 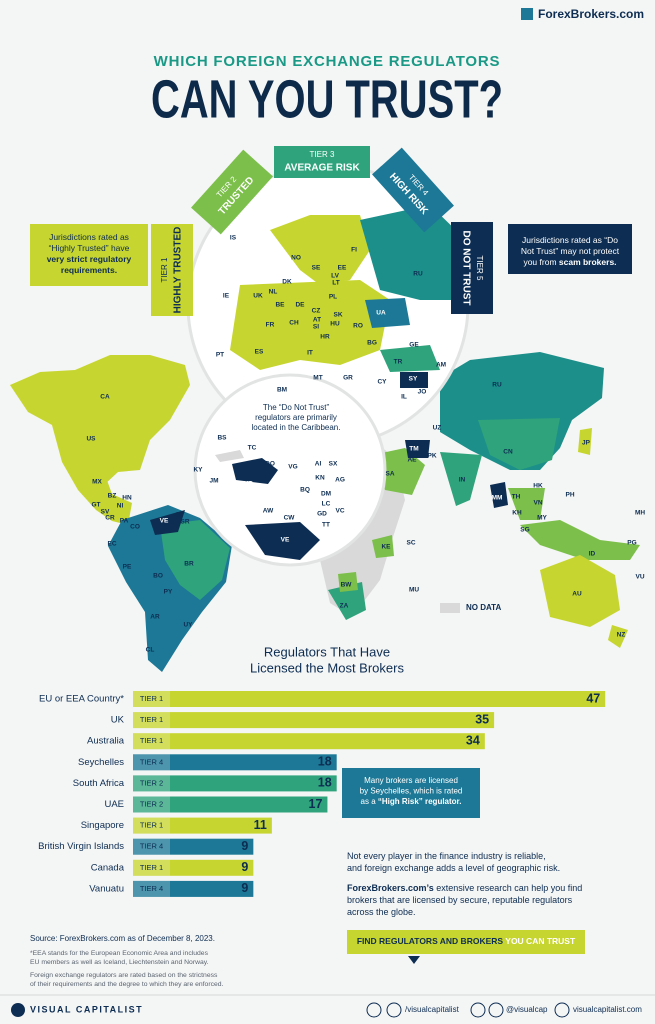 I want to click on country-code: PG, so click(x=631, y=543).